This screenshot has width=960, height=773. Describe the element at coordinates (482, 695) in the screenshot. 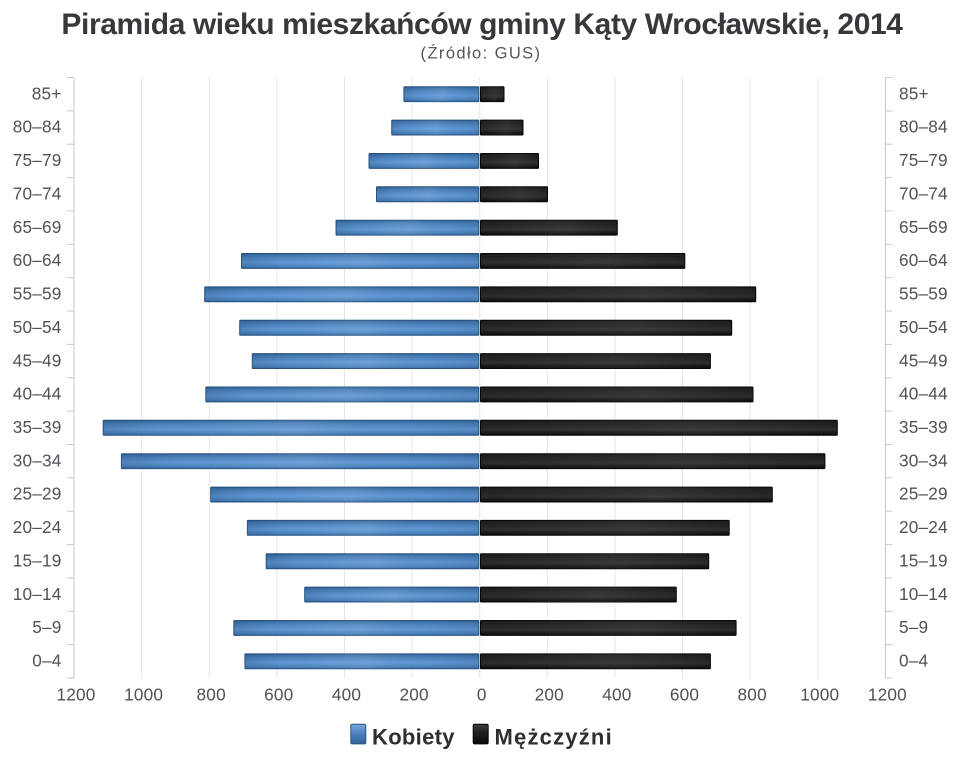

I see `svg-text: 0` at that location.